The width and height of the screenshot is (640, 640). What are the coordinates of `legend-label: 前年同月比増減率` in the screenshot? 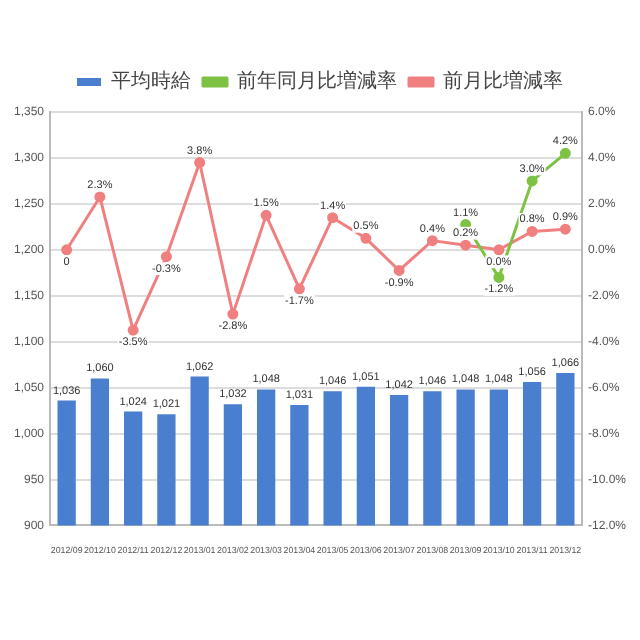 It's located at (317, 81).